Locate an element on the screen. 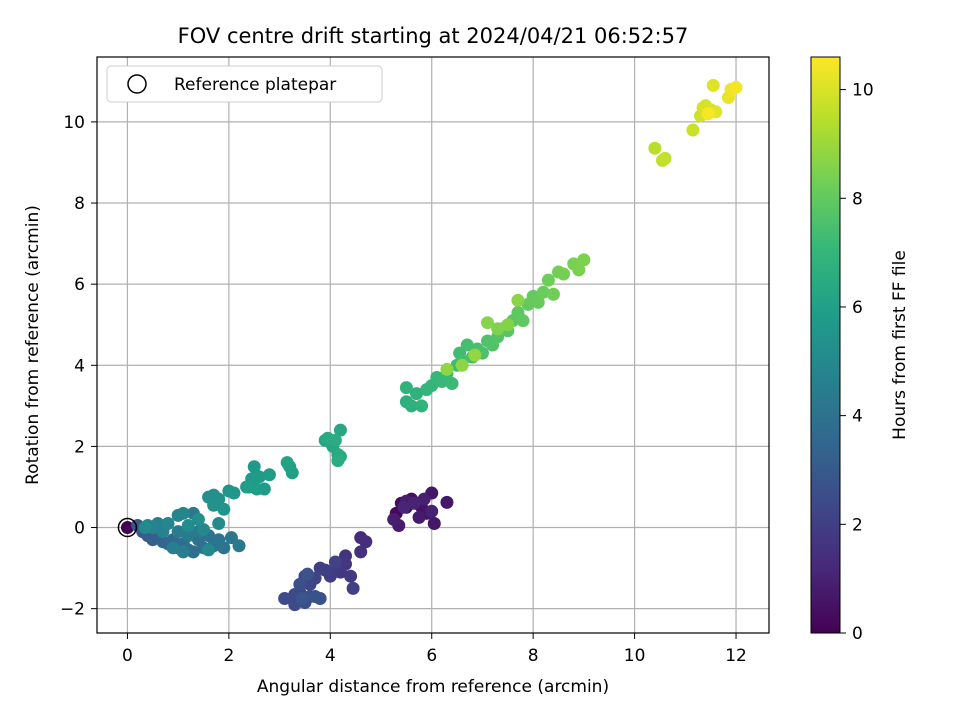 This screenshot has width=960, height=720. x-tick-label: 4 is located at coordinates (330, 656).